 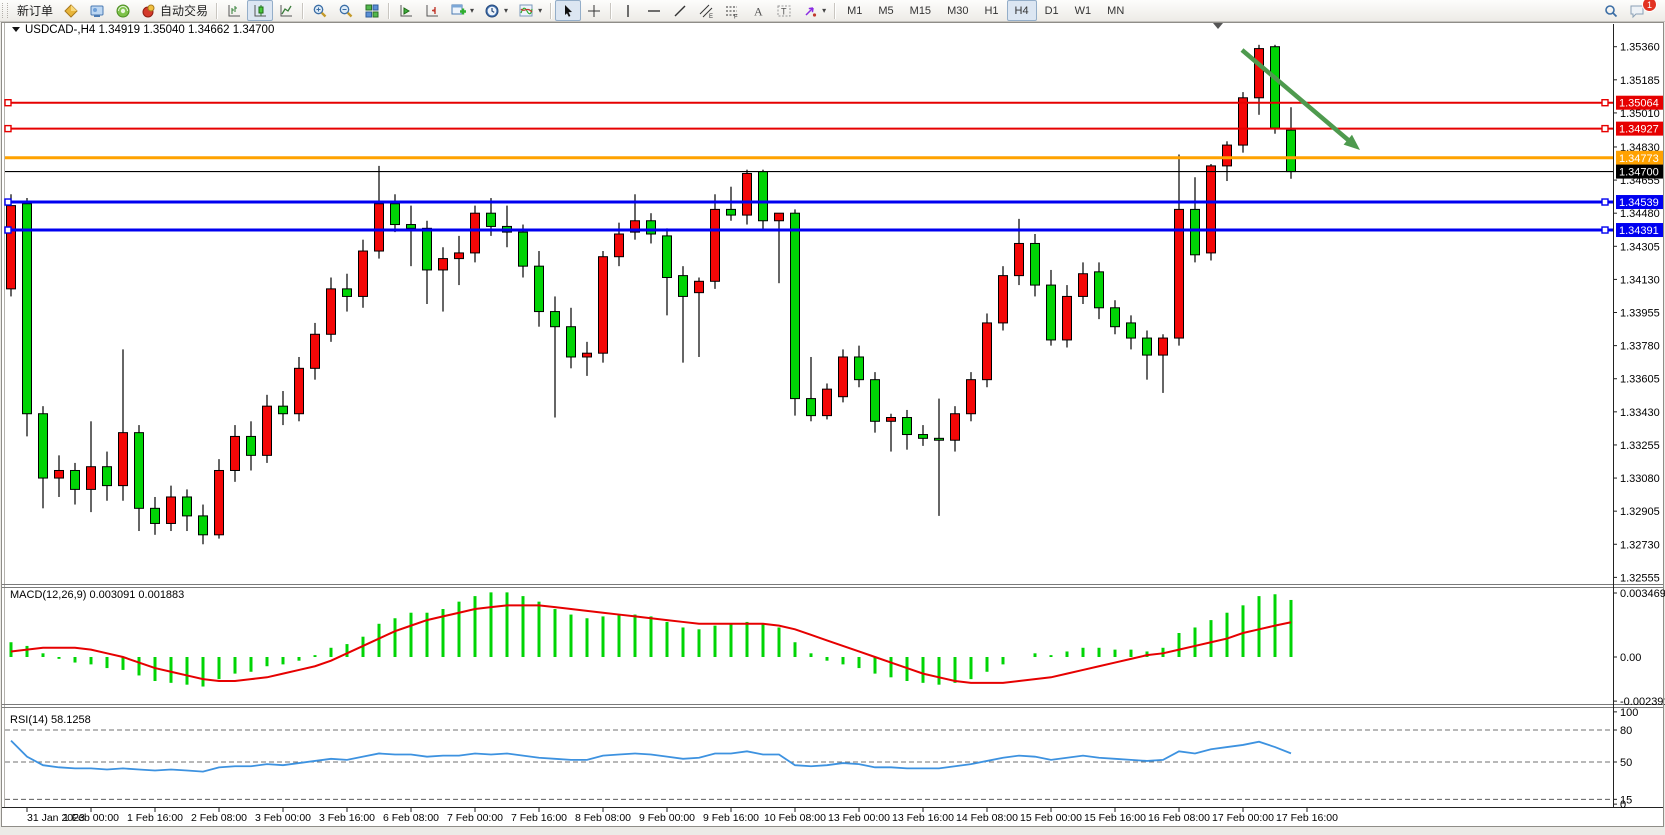 I want to click on timeframe-h1: H1, so click(x=991, y=10).